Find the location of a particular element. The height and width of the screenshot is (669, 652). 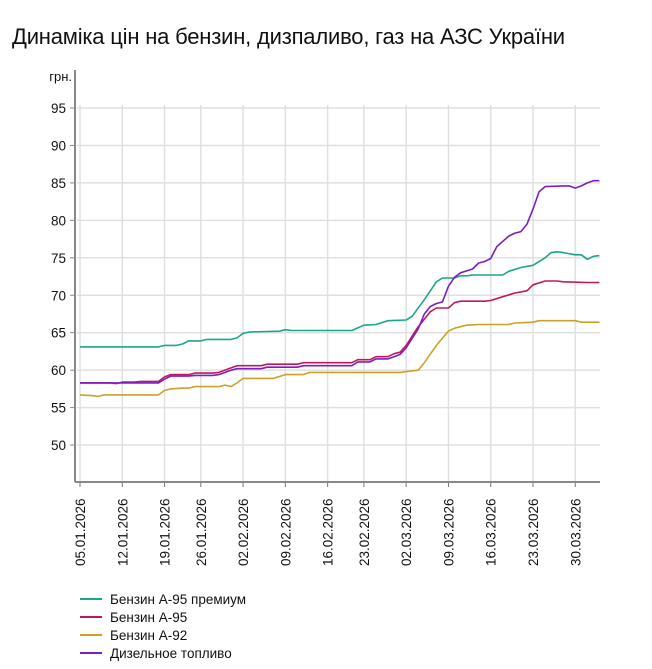

y-tick-label: 85 is located at coordinates (58, 183).